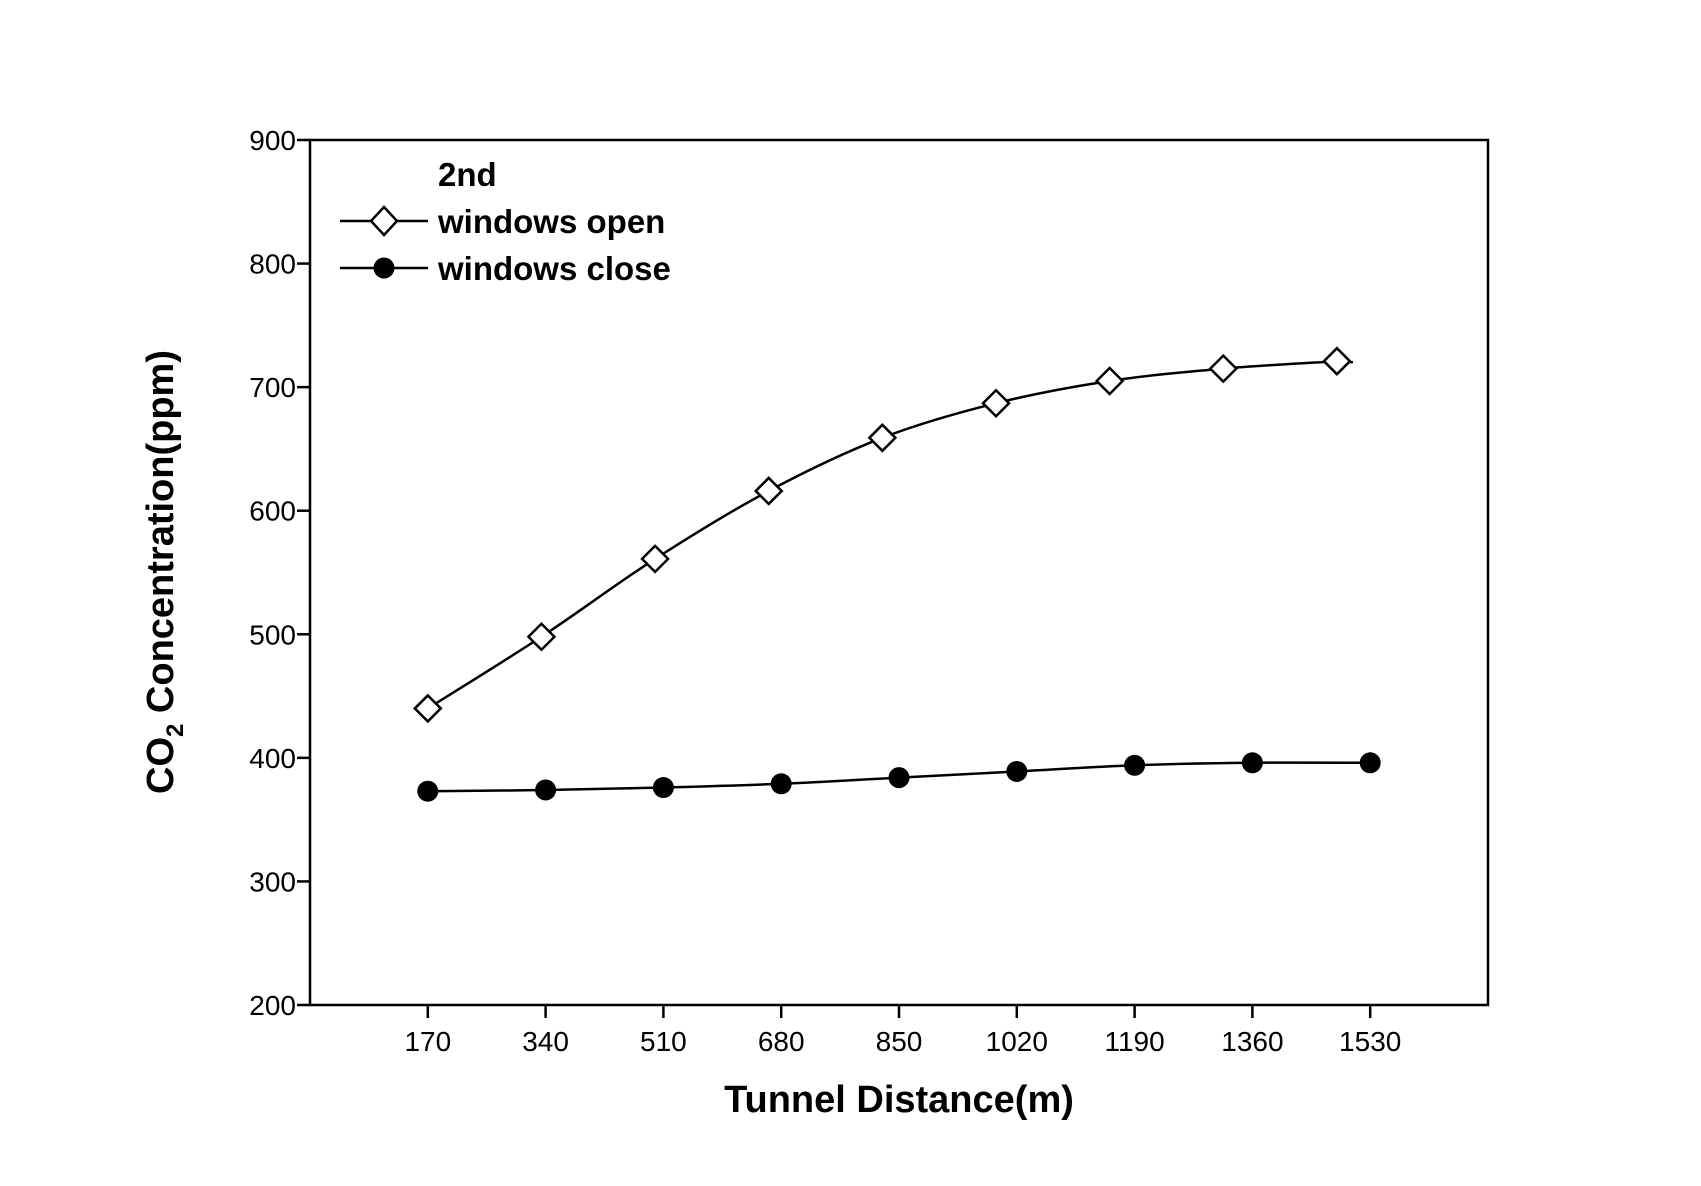  Describe the element at coordinates (1134, 1041) in the screenshot. I see `x-tick-label-1190: 1190` at that location.